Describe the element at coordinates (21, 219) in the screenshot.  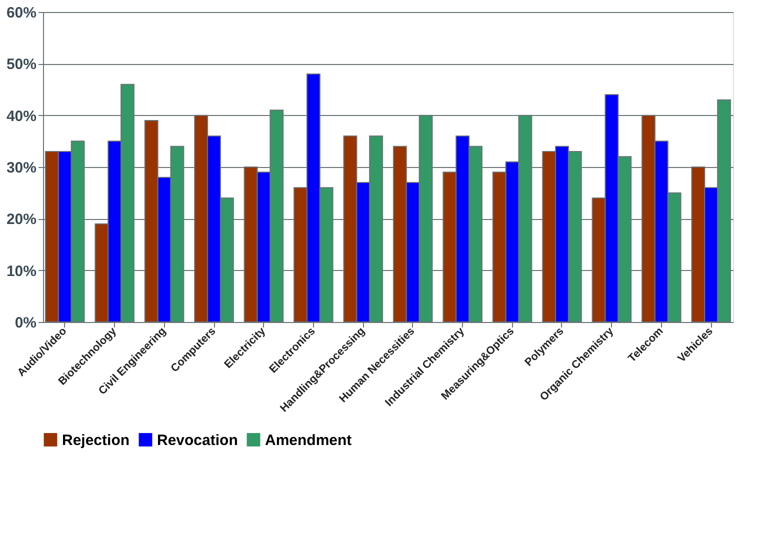
I see `y-tick-label: 20%` at that location.